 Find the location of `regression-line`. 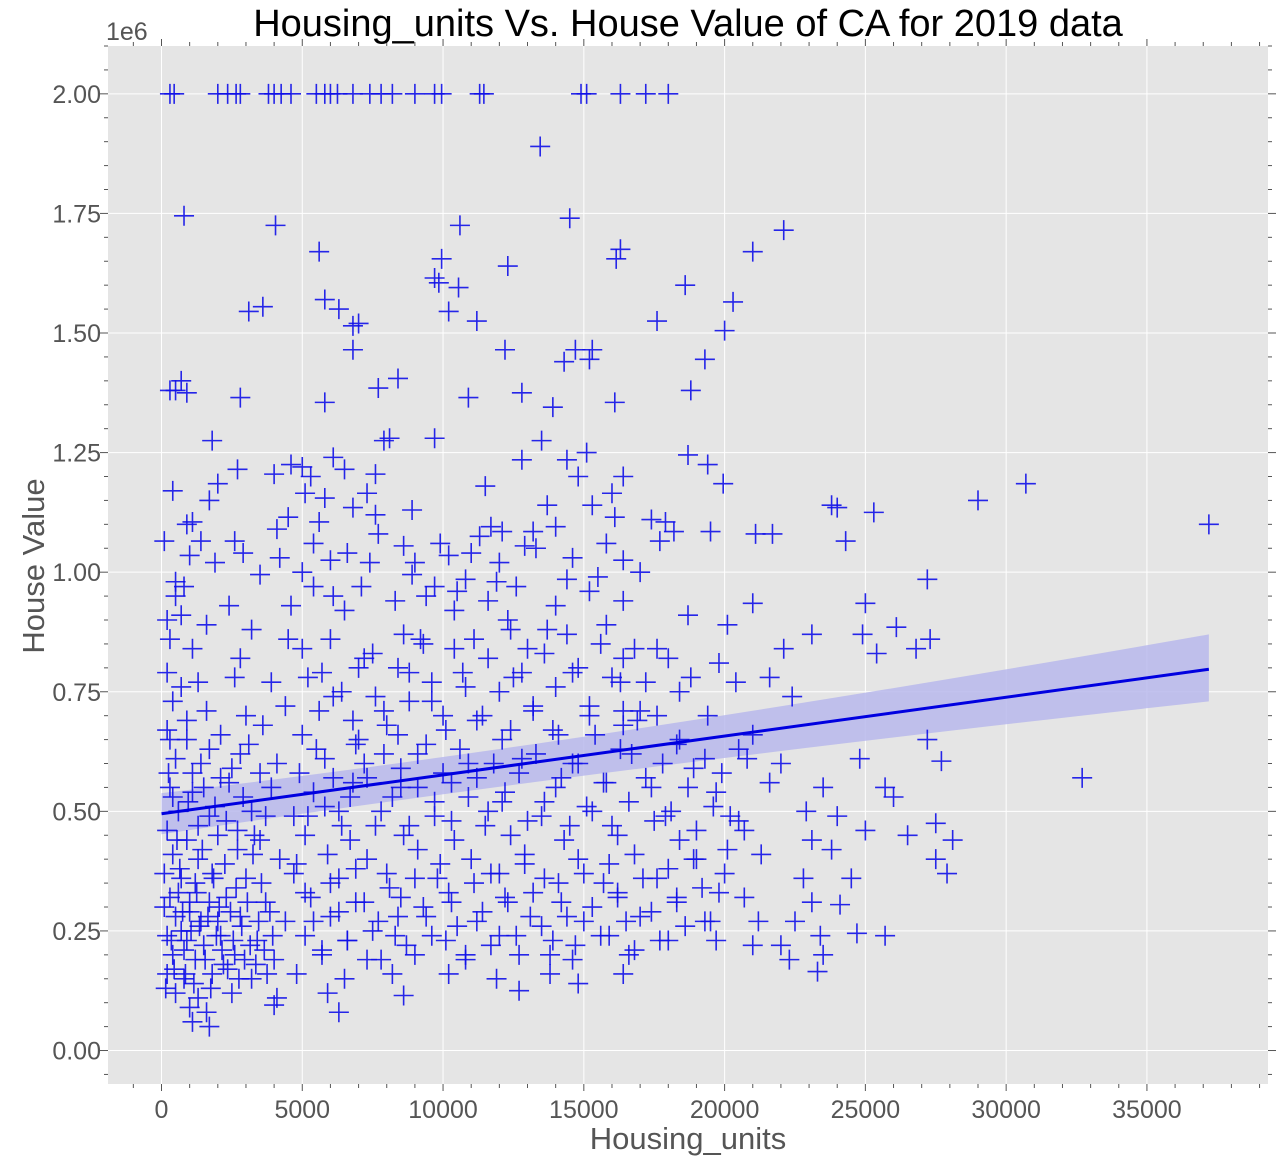

regression-line is located at coordinates (685, 741).